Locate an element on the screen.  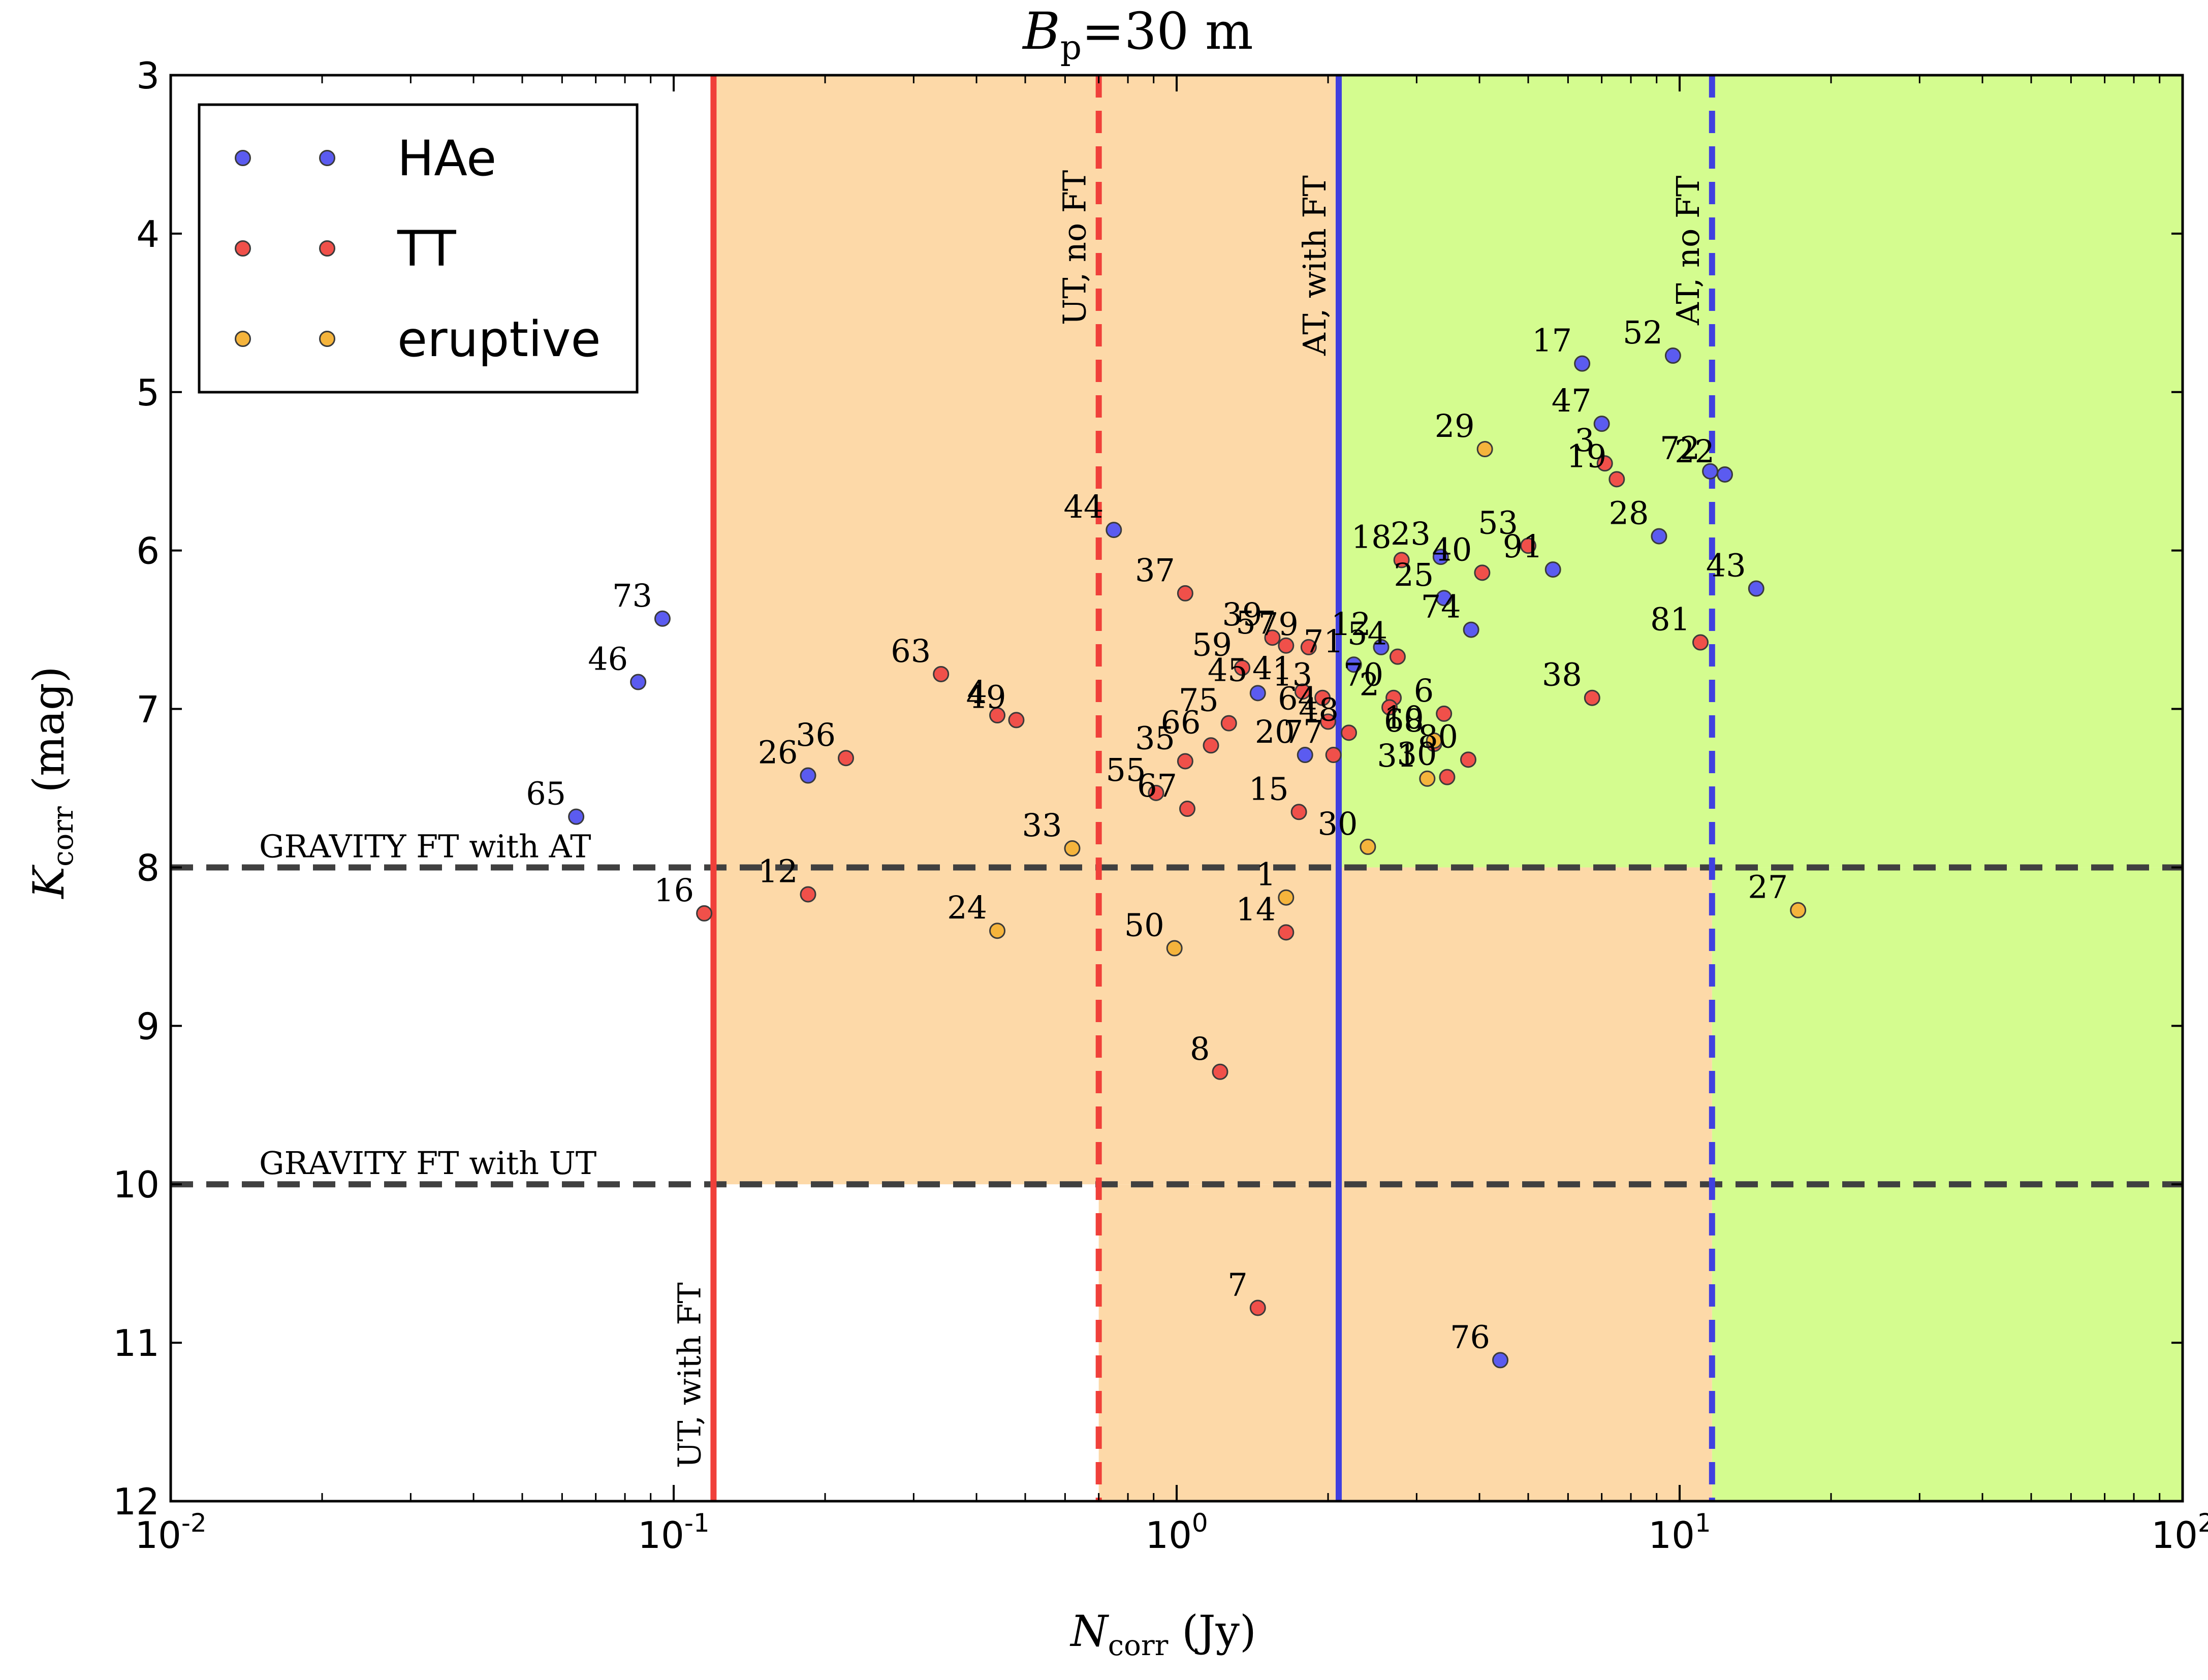
y-axis-label: Kcorr (mag) is located at coordinates (52, 782).